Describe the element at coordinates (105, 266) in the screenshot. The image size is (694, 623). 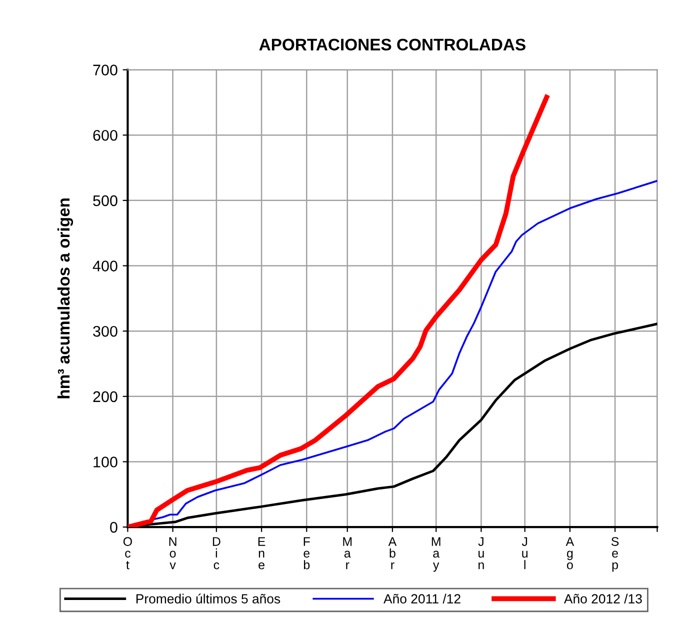
I see `y-tick-label: 400` at that location.